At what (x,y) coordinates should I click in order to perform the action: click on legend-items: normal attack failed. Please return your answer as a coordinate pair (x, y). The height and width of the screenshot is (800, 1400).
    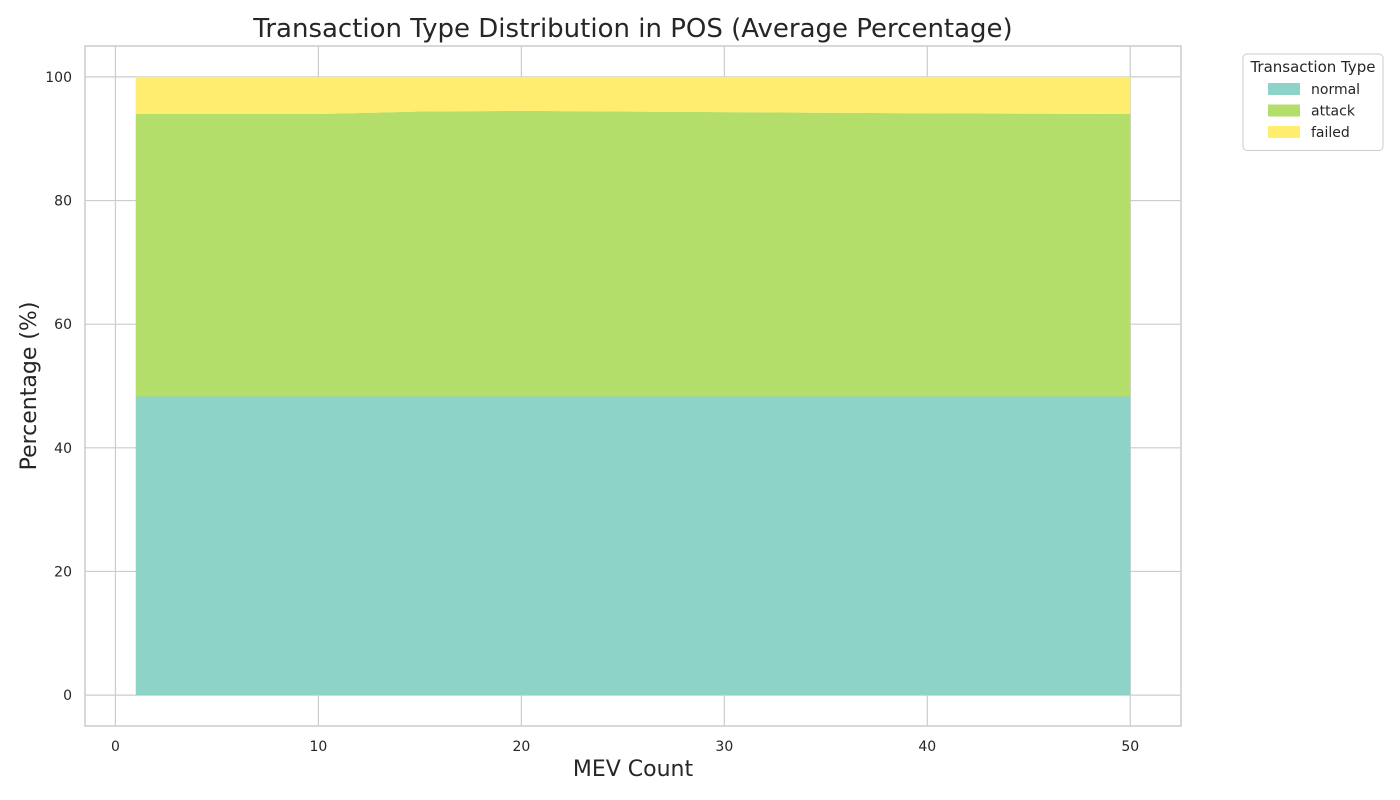
    Looking at the image, I should click on (1314, 111).